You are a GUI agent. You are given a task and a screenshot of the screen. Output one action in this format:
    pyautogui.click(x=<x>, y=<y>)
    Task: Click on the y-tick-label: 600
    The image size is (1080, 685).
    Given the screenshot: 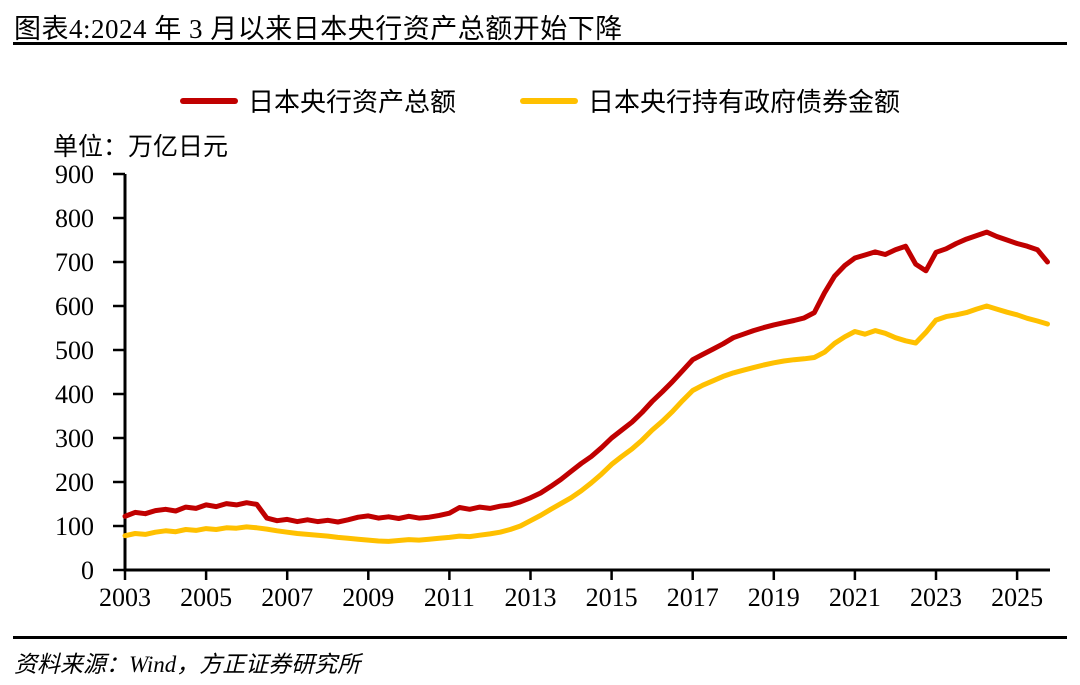 What is the action you would take?
    pyautogui.click(x=74, y=306)
    